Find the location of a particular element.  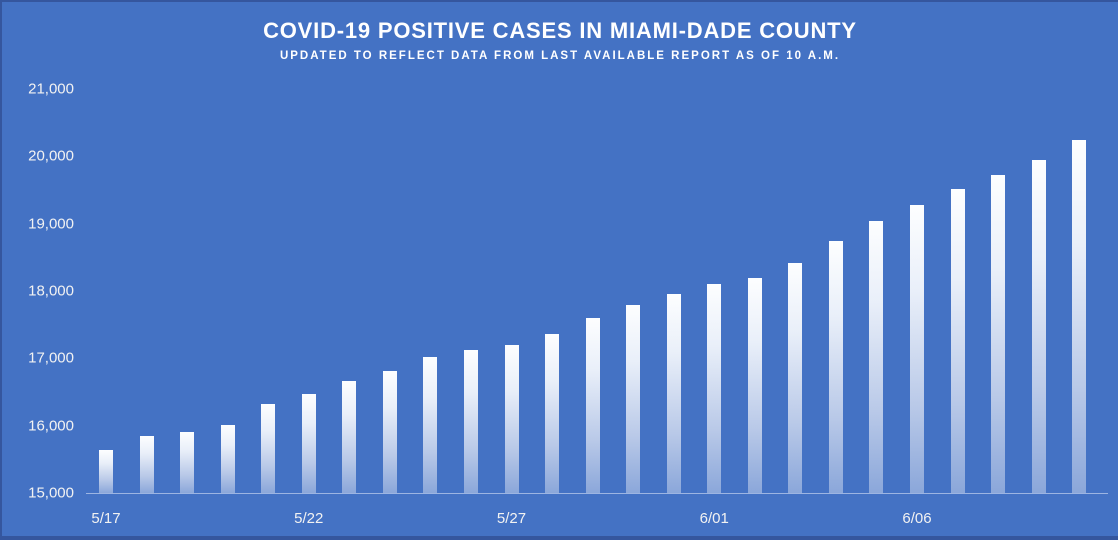

x-axis-label: 5/27 is located at coordinates (511, 518).